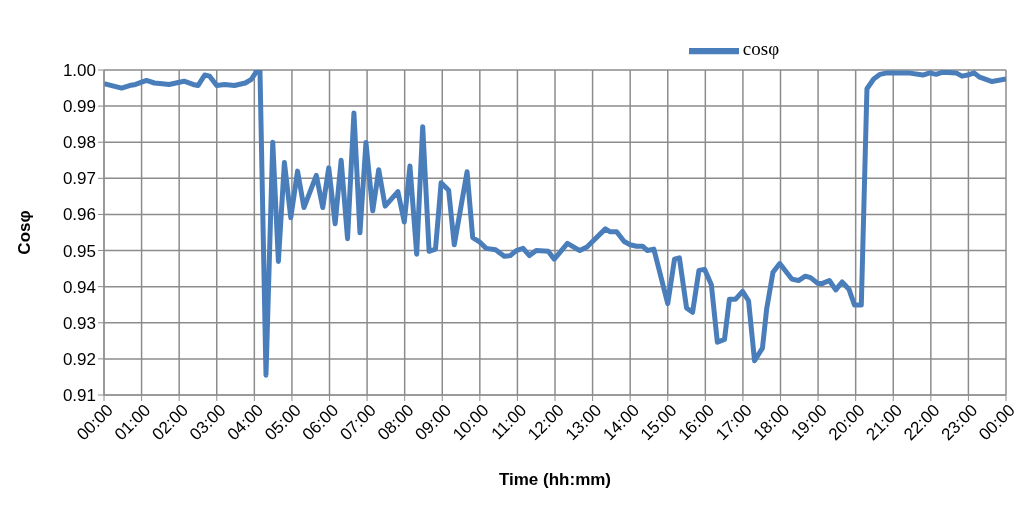 The width and height of the screenshot is (1034, 505). What do you see at coordinates (79, 323) in the screenshot?
I see `y-tick-label: 0.93` at bounding box center [79, 323].